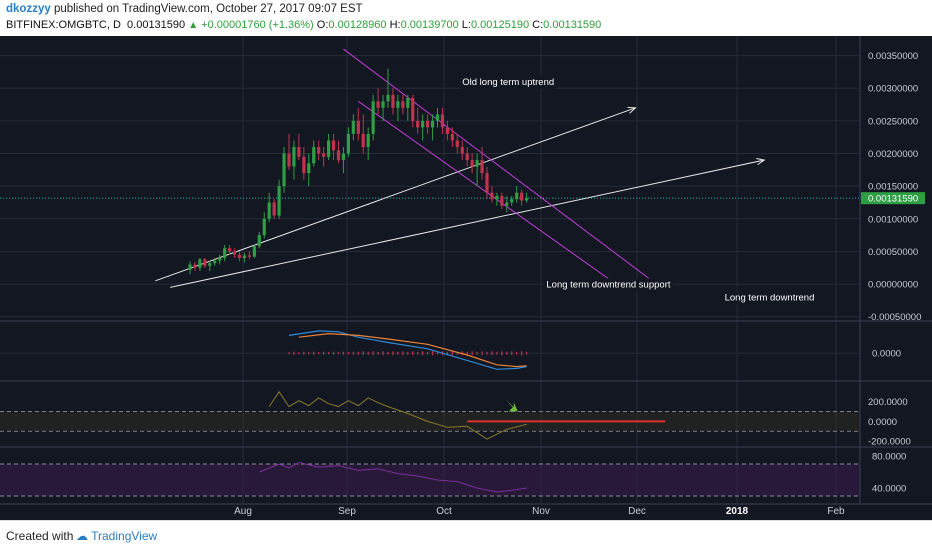 The width and height of the screenshot is (932, 551). What do you see at coordinates (889, 442) in the screenshot?
I see `cci-tick-label: -200.0000` at bounding box center [889, 442].